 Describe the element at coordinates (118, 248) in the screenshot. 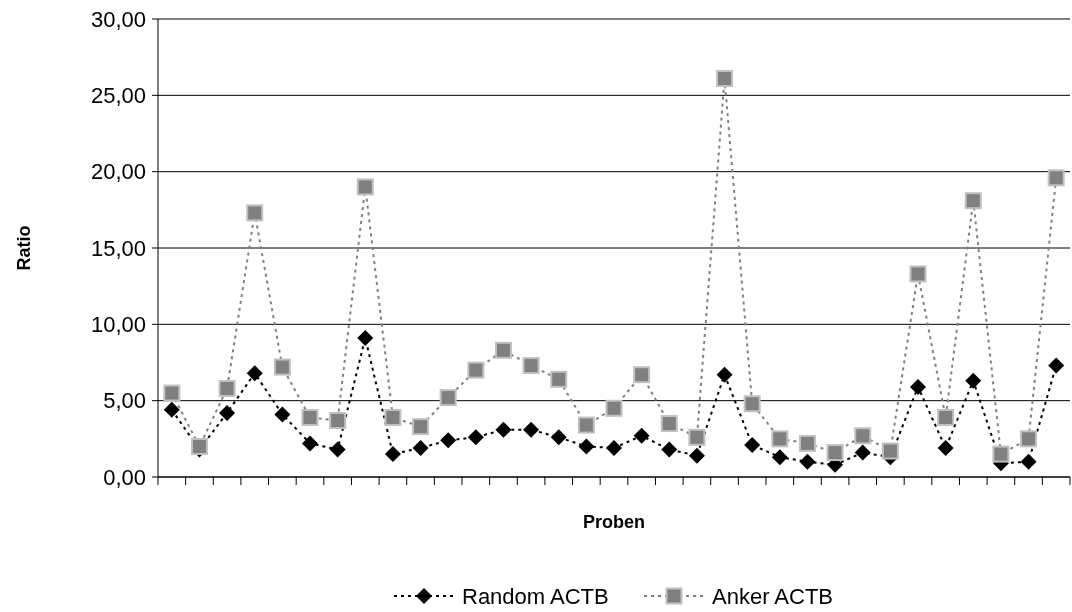

I see `y-tick-label: 15,00` at that location.